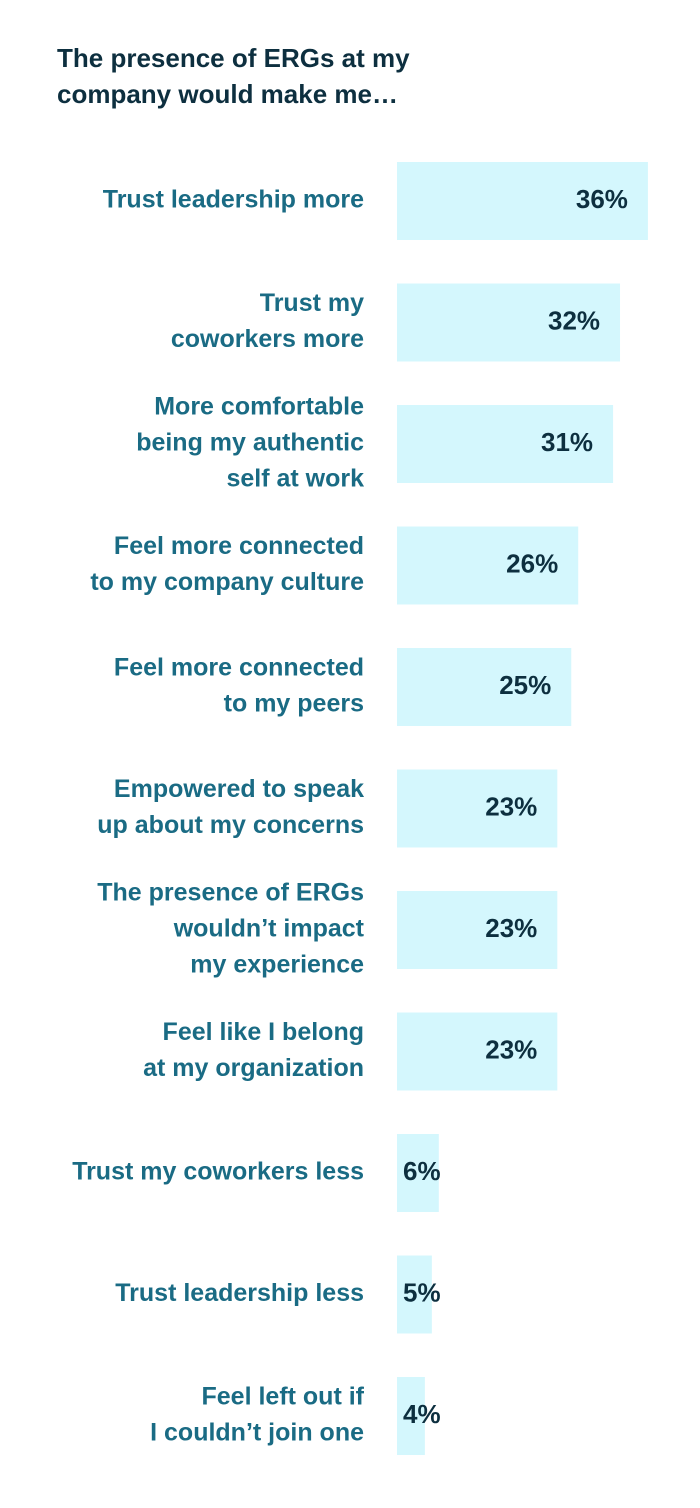 The image size is (700, 1508). I want to click on value-label: 26%, so click(532, 563).